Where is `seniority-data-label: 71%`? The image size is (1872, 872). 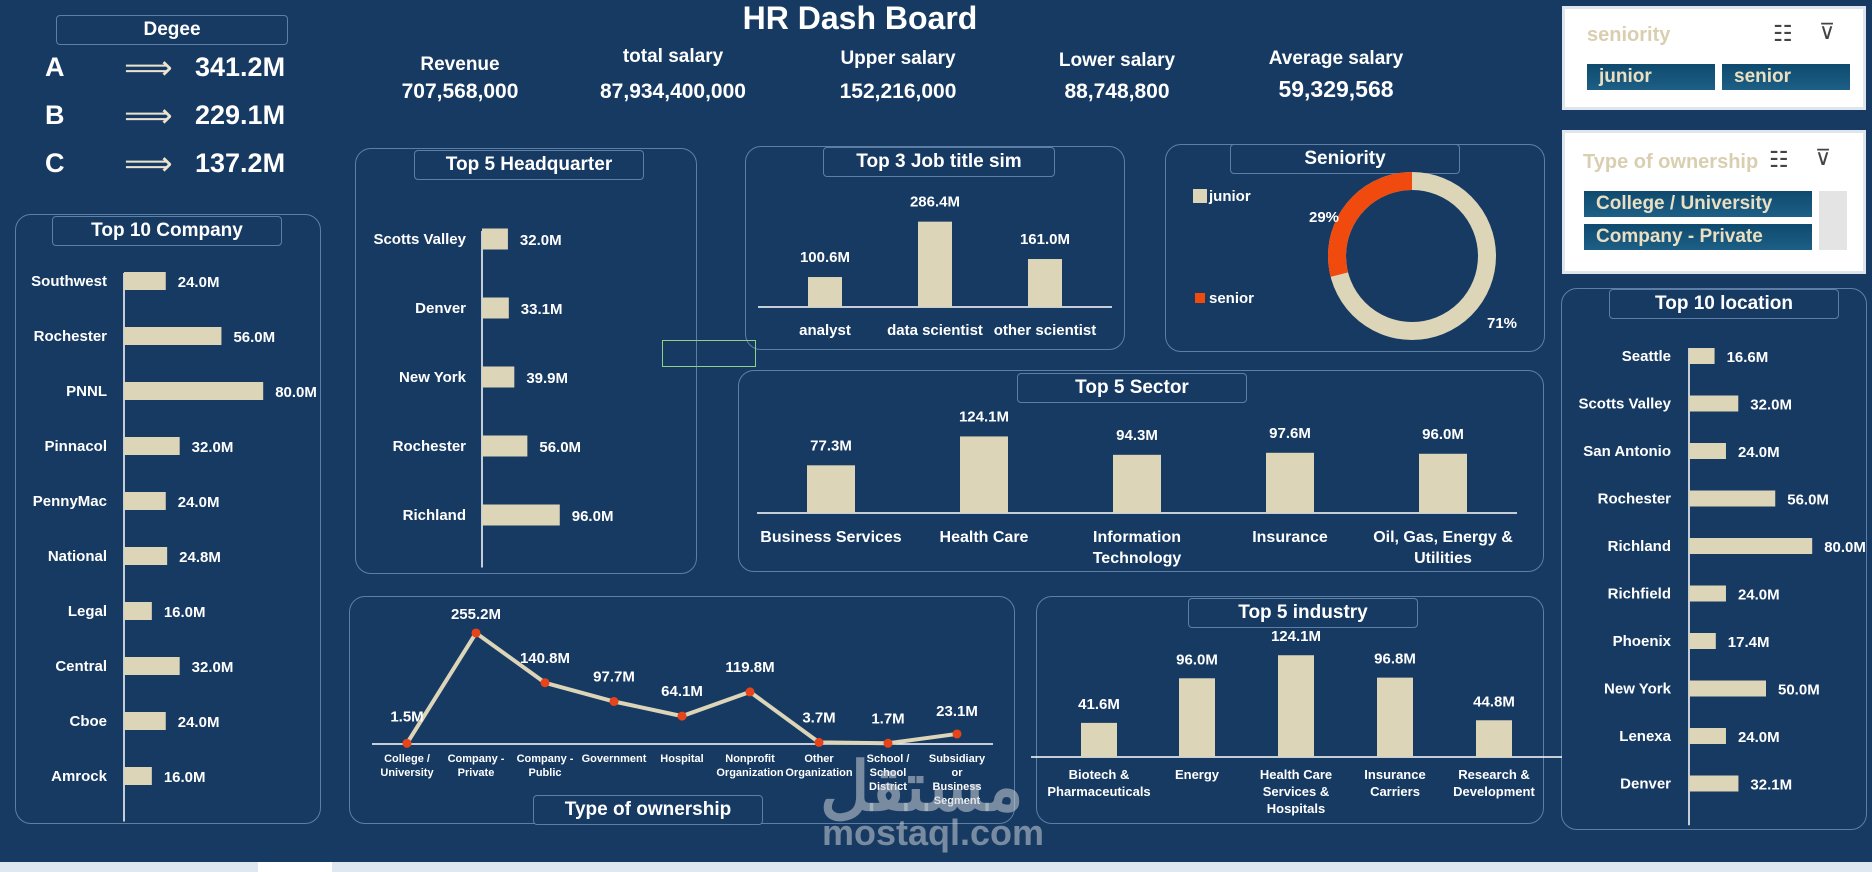
seniority-data-label: 71% is located at coordinates (1502, 323).